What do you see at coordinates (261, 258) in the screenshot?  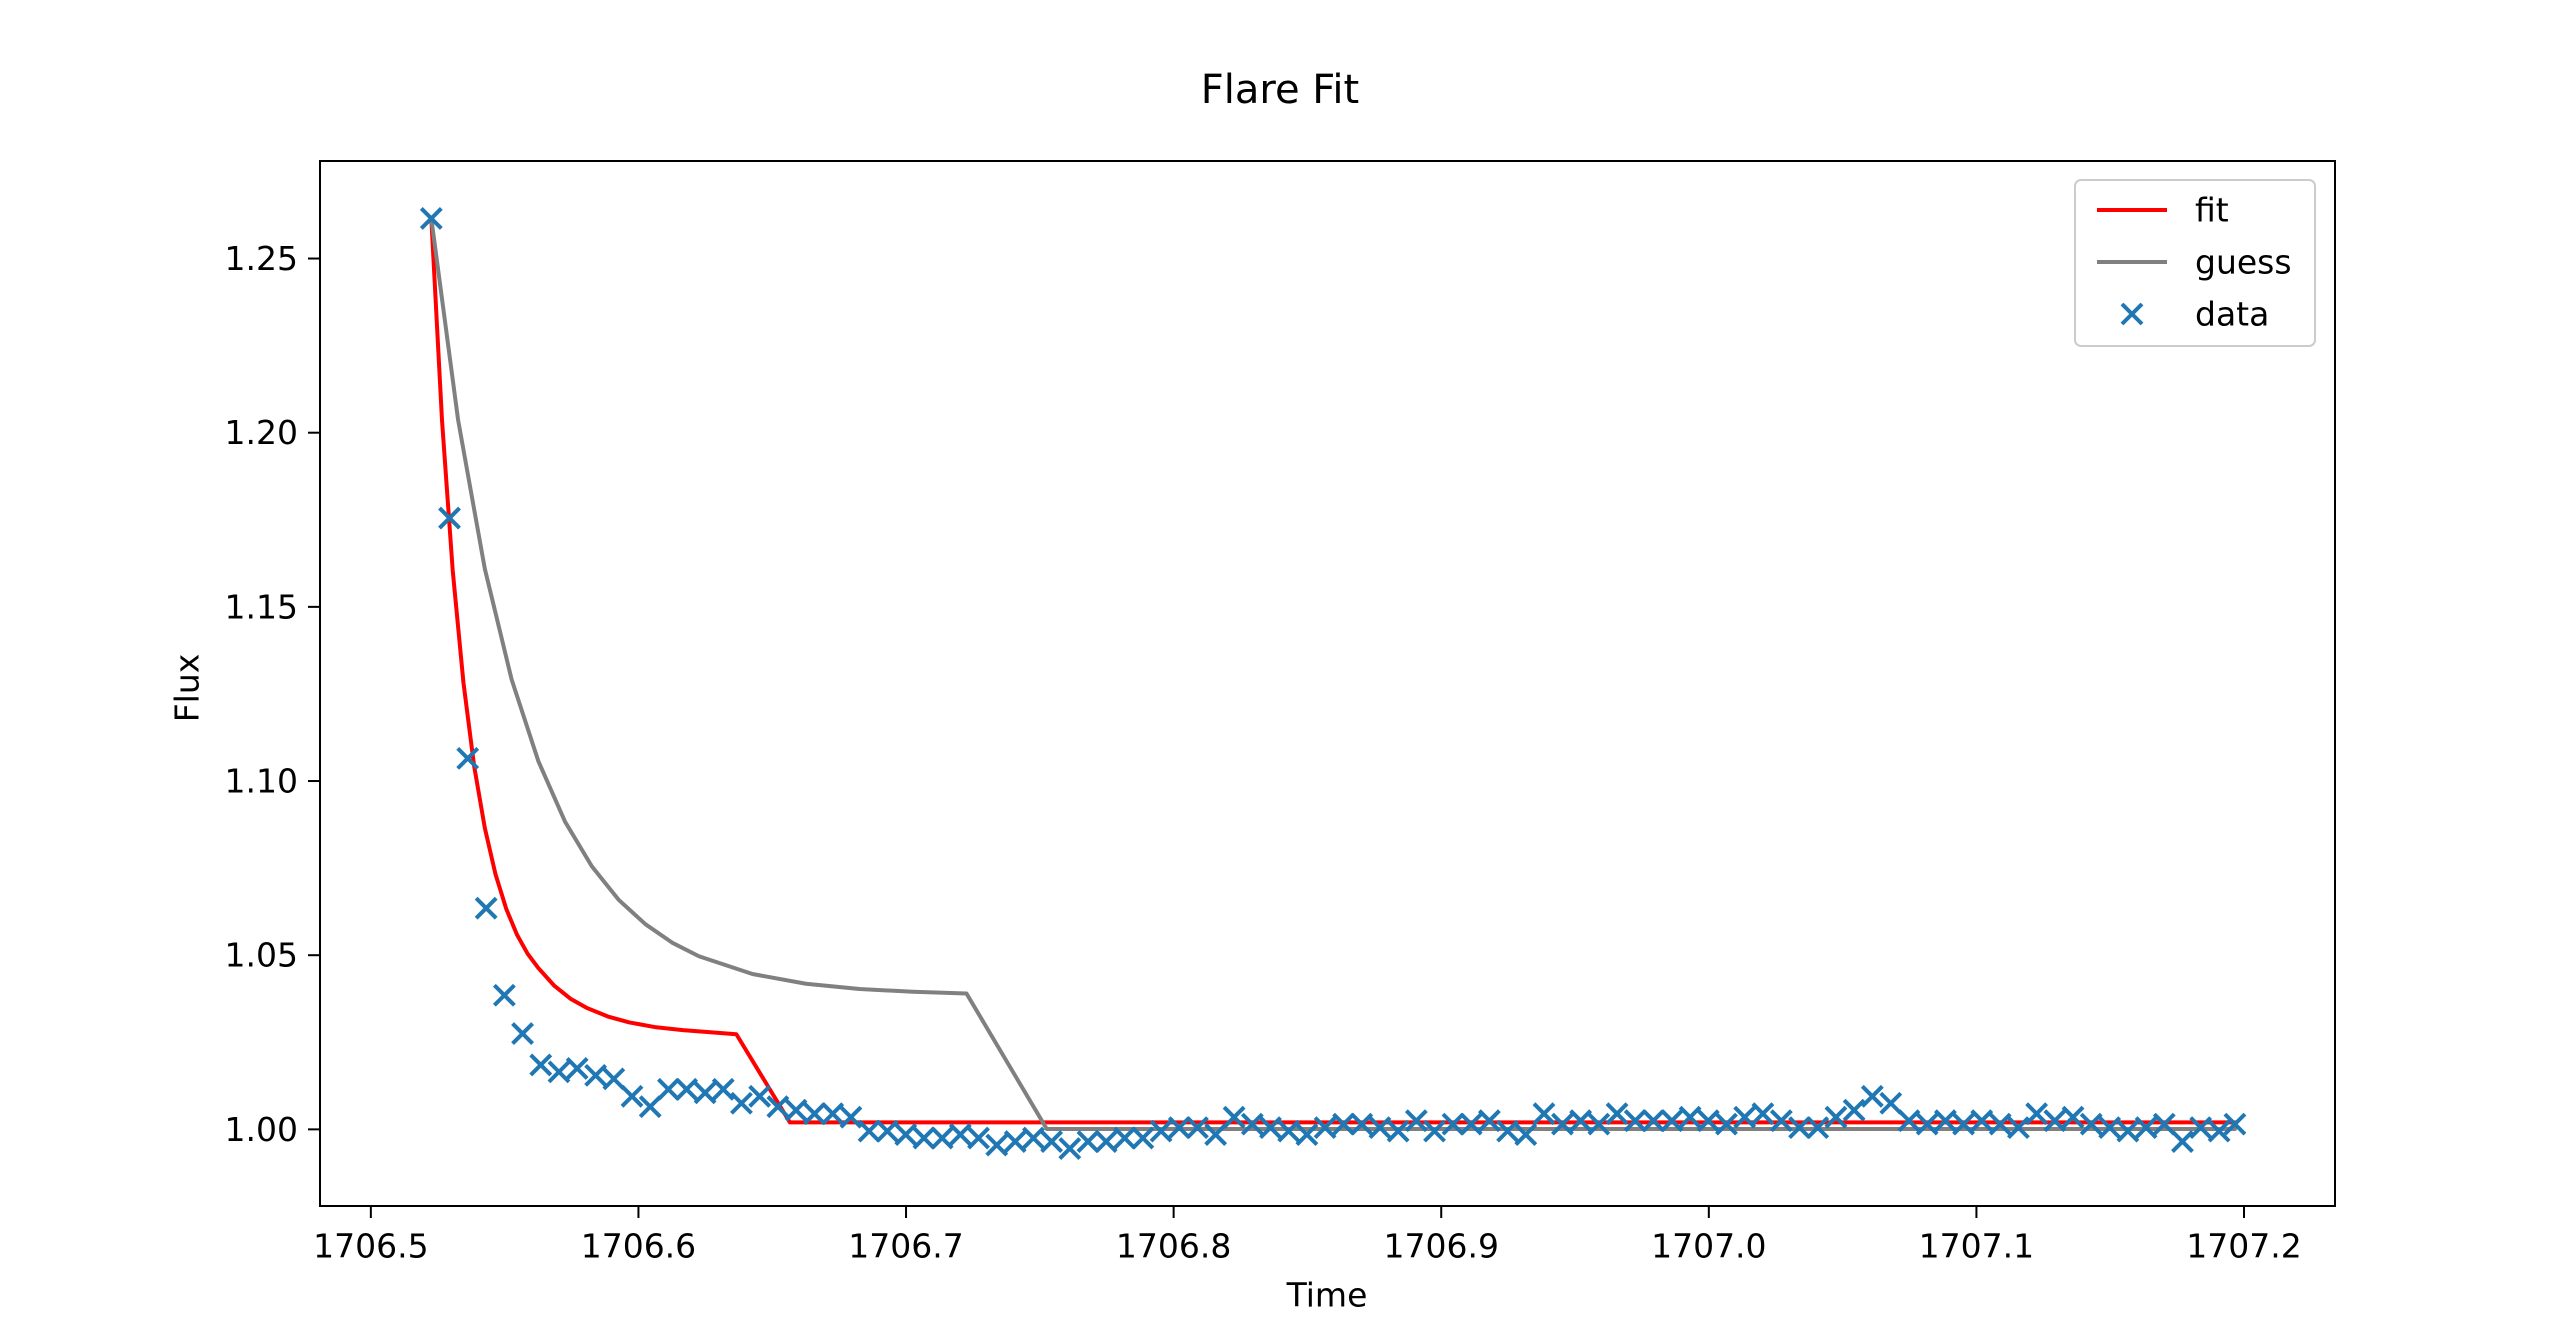 I see `y-tick-label: 1.25` at bounding box center [261, 258].